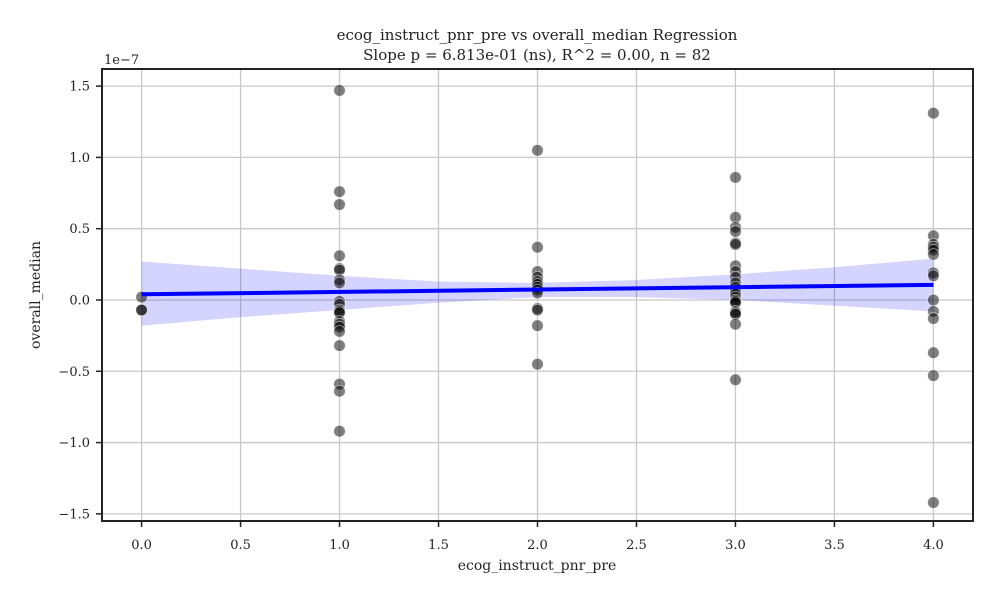 This screenshot has width=1000, height=600. I want to click on y-tick-label: 1.5, so click(79, 87).